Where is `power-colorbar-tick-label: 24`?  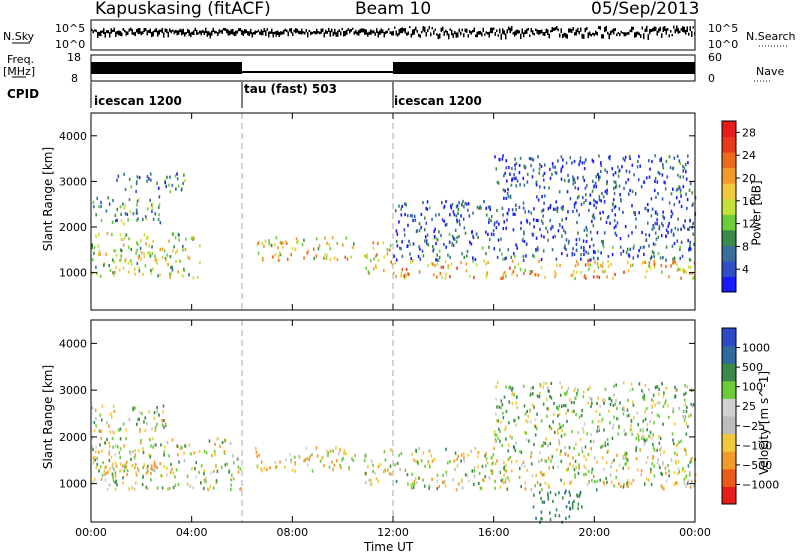 power-colorbar-tick-label: 24 is located at coordinates (749, 155).